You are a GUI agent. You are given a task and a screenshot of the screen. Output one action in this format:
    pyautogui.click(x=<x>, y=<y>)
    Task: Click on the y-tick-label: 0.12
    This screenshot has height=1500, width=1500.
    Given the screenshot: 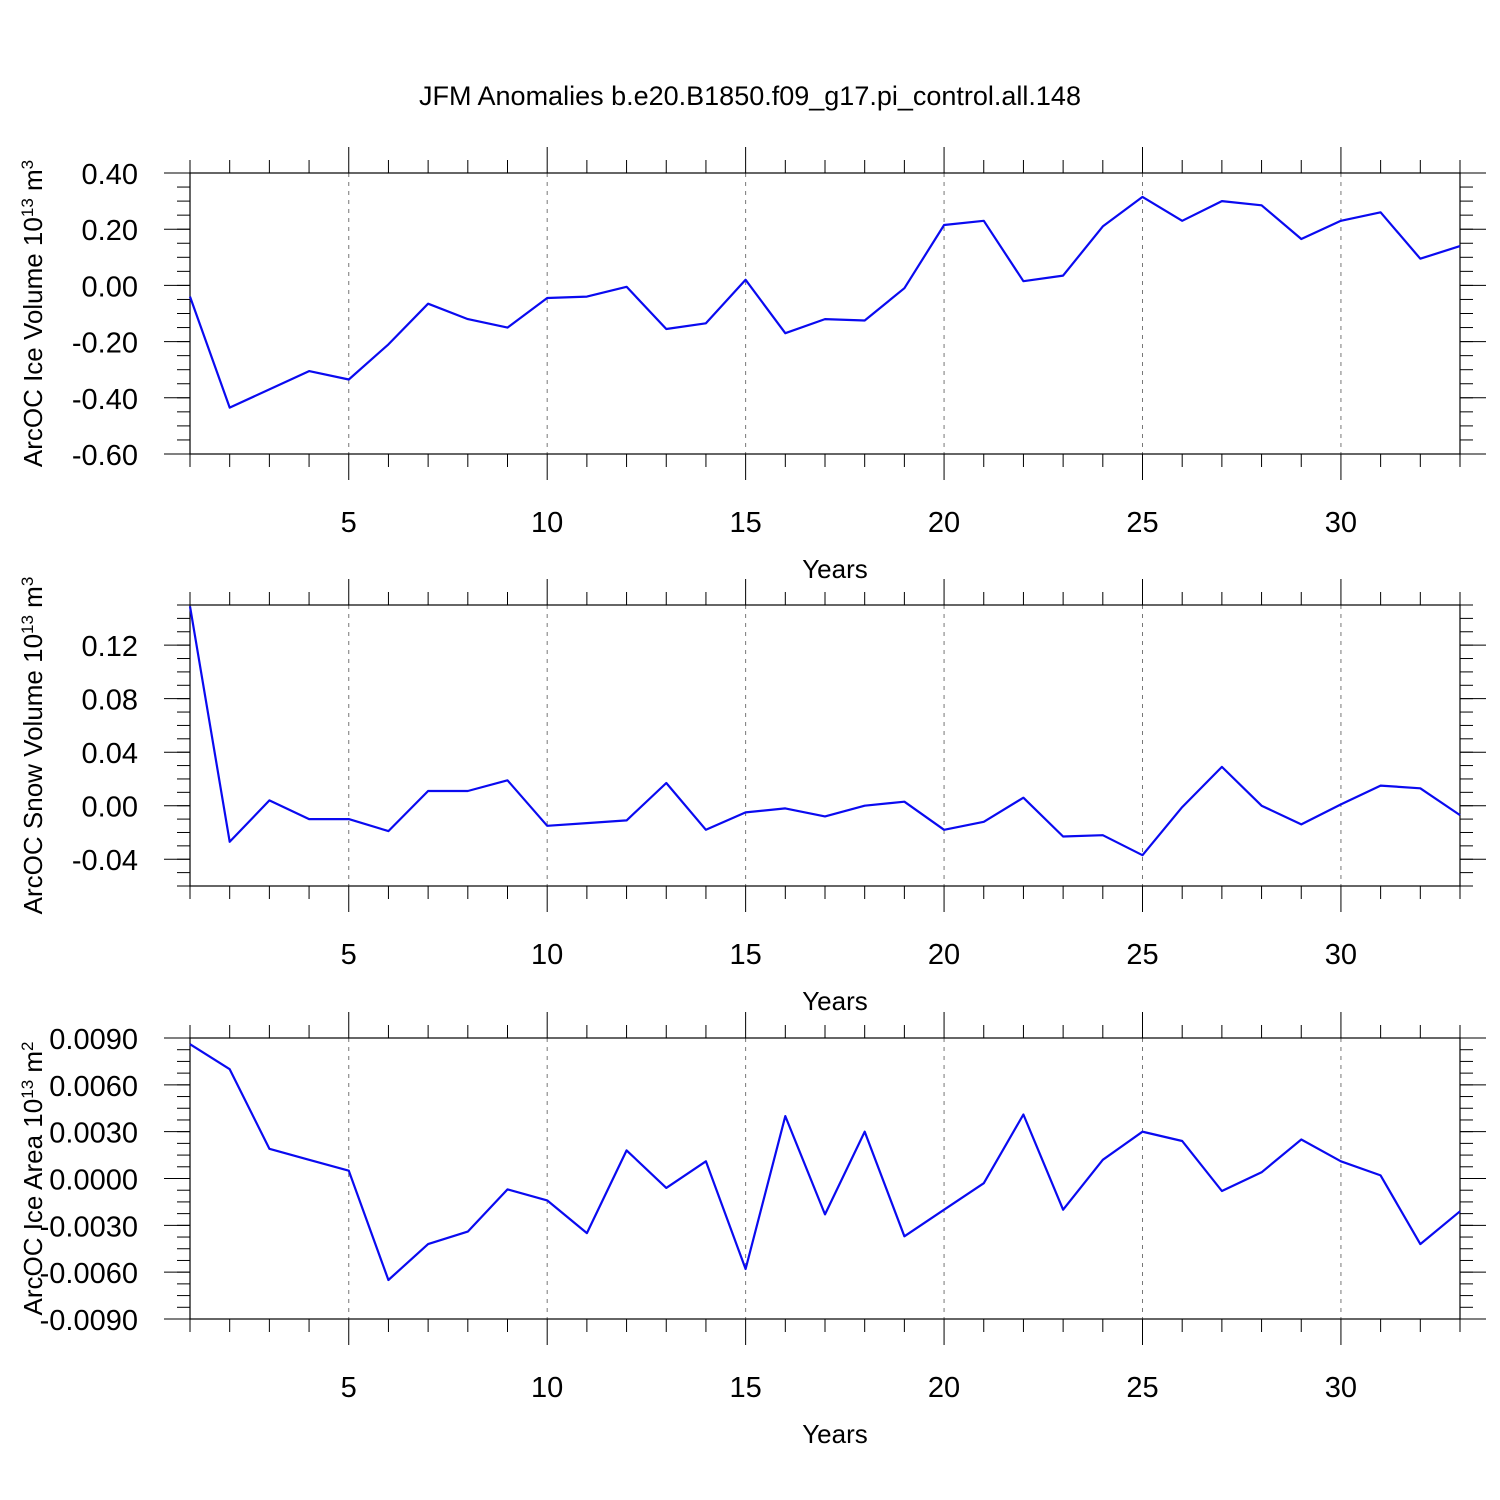 What is the action you would take?
    pyautogui.click(x=110, y=647)
    